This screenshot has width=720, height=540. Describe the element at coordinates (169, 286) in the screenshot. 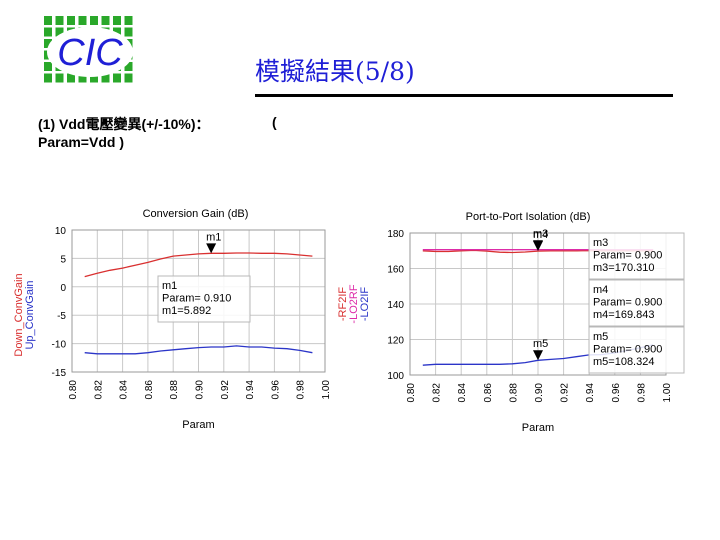

I see `marker-readout-line: m1` at that location.